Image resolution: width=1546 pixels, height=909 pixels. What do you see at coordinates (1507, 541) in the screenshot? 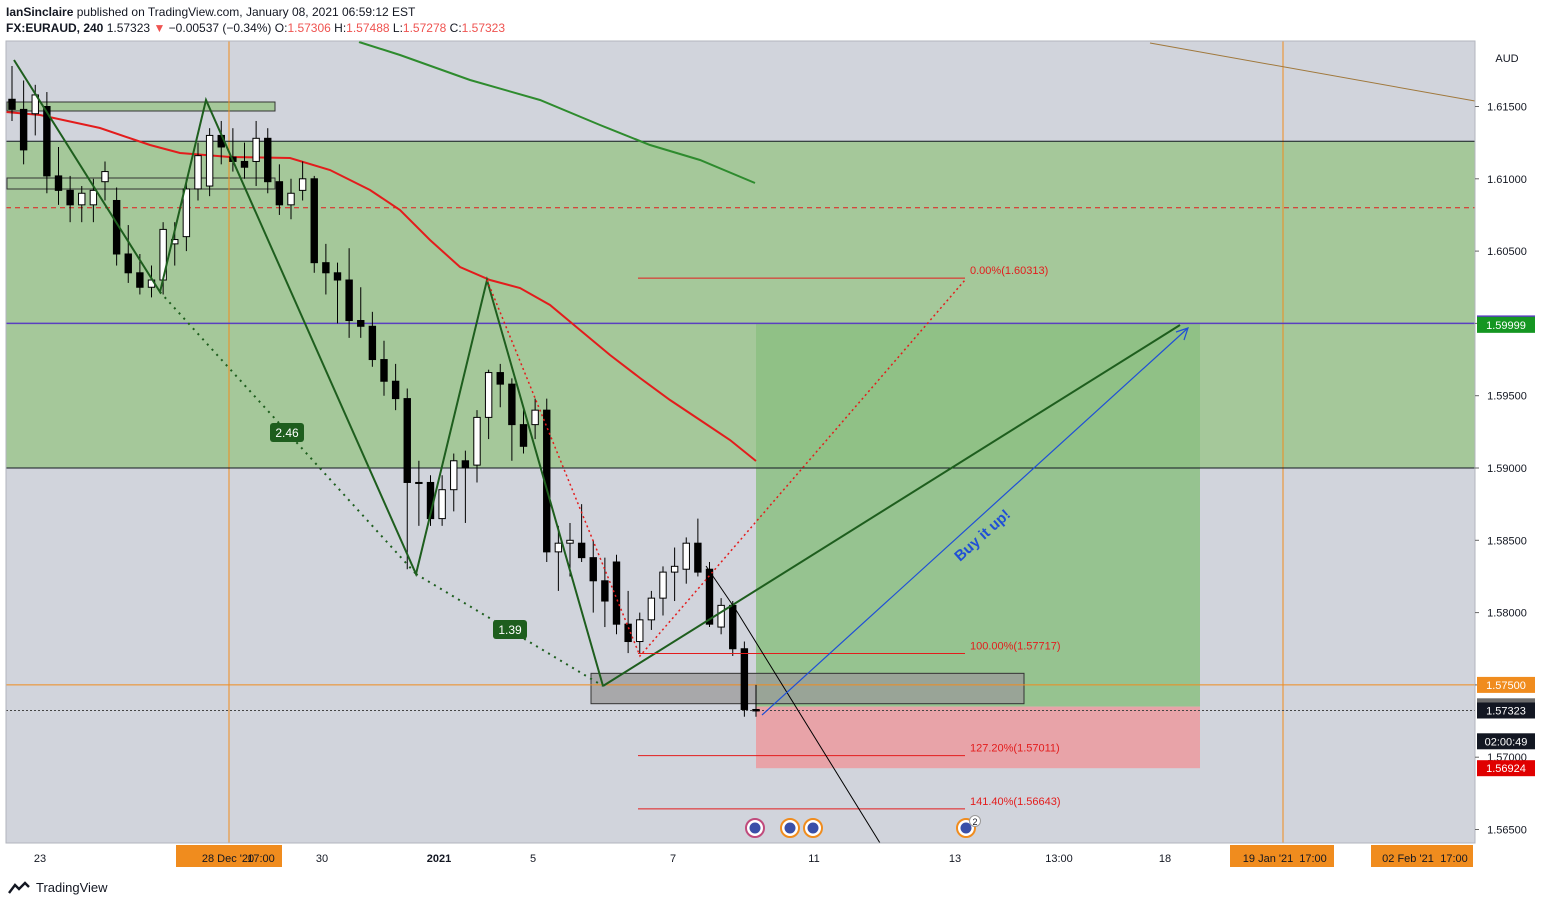
I see `price-tick-label: 1.58500` at bounding box center [1507, 541].